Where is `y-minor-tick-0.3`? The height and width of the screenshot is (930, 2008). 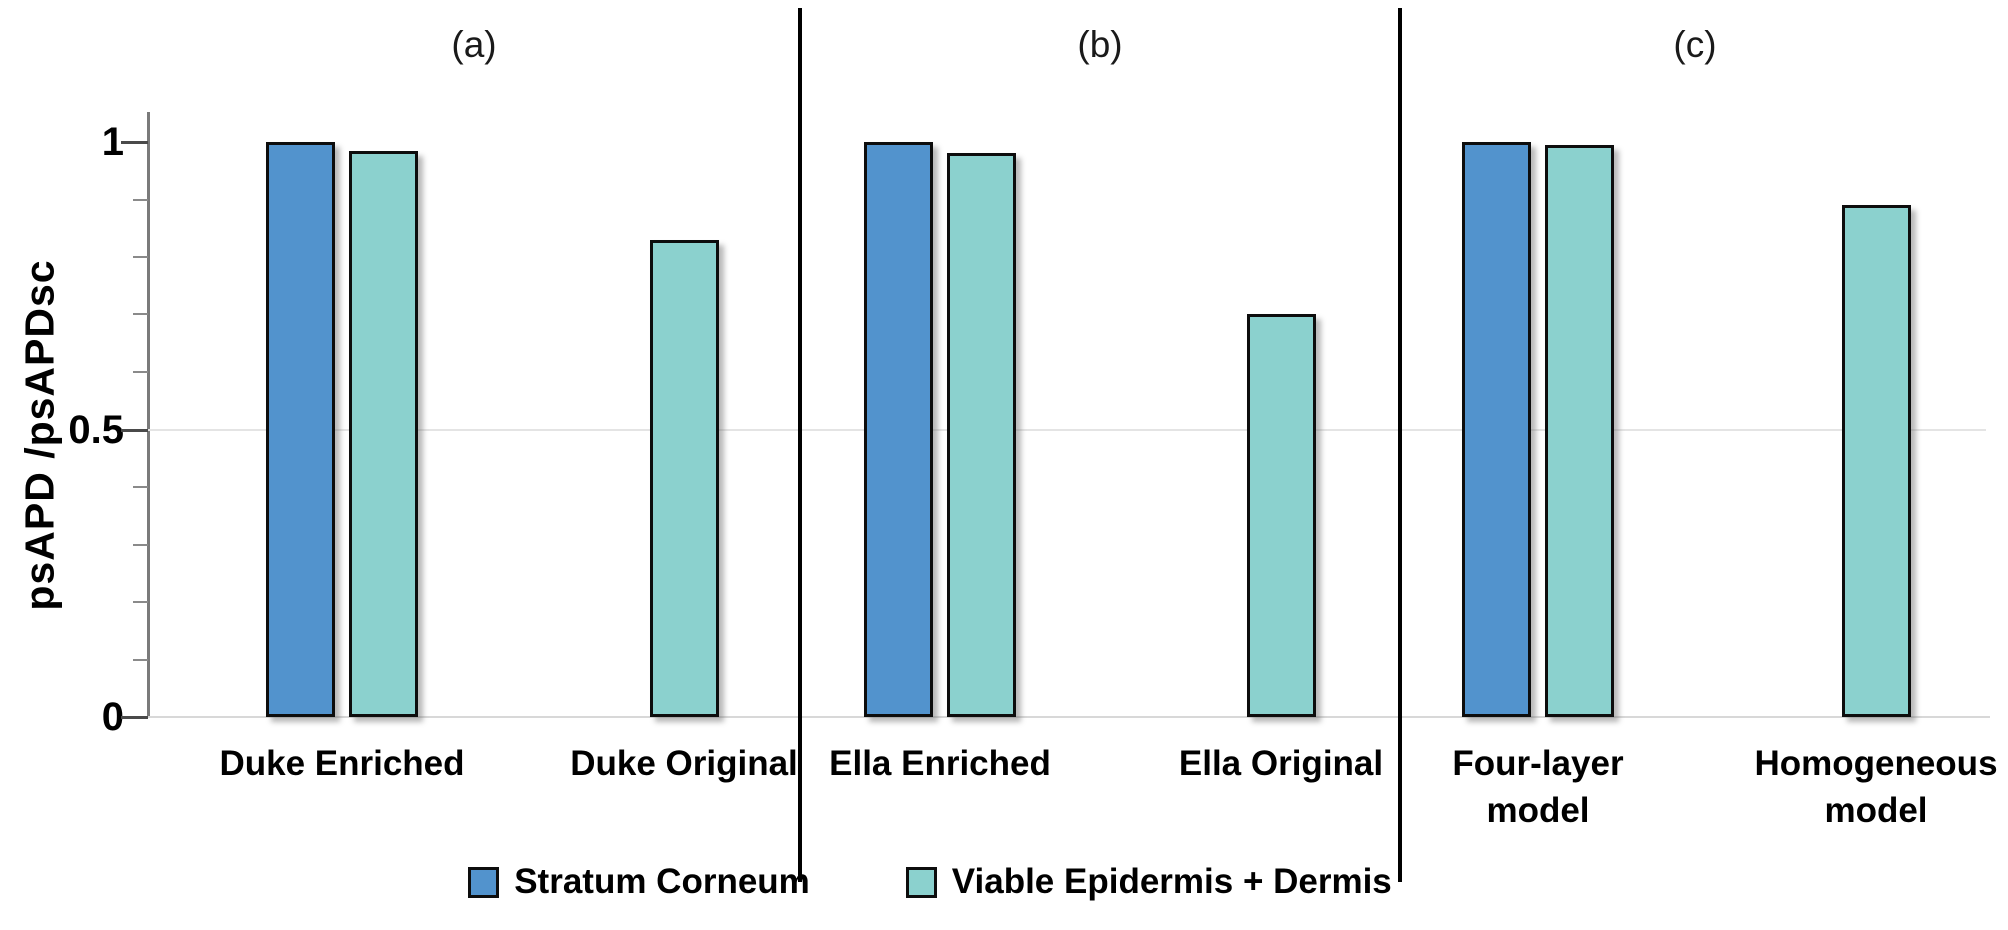
y-minor-tick-0.3 is located at coordinates (140, 545).